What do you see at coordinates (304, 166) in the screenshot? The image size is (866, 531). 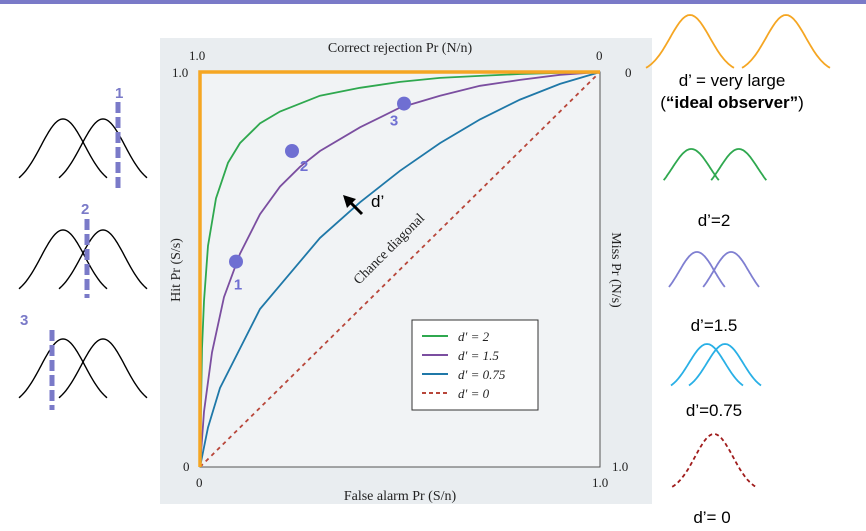 I see `operating-point-label-2: 2` at bounding box center [304, 166].